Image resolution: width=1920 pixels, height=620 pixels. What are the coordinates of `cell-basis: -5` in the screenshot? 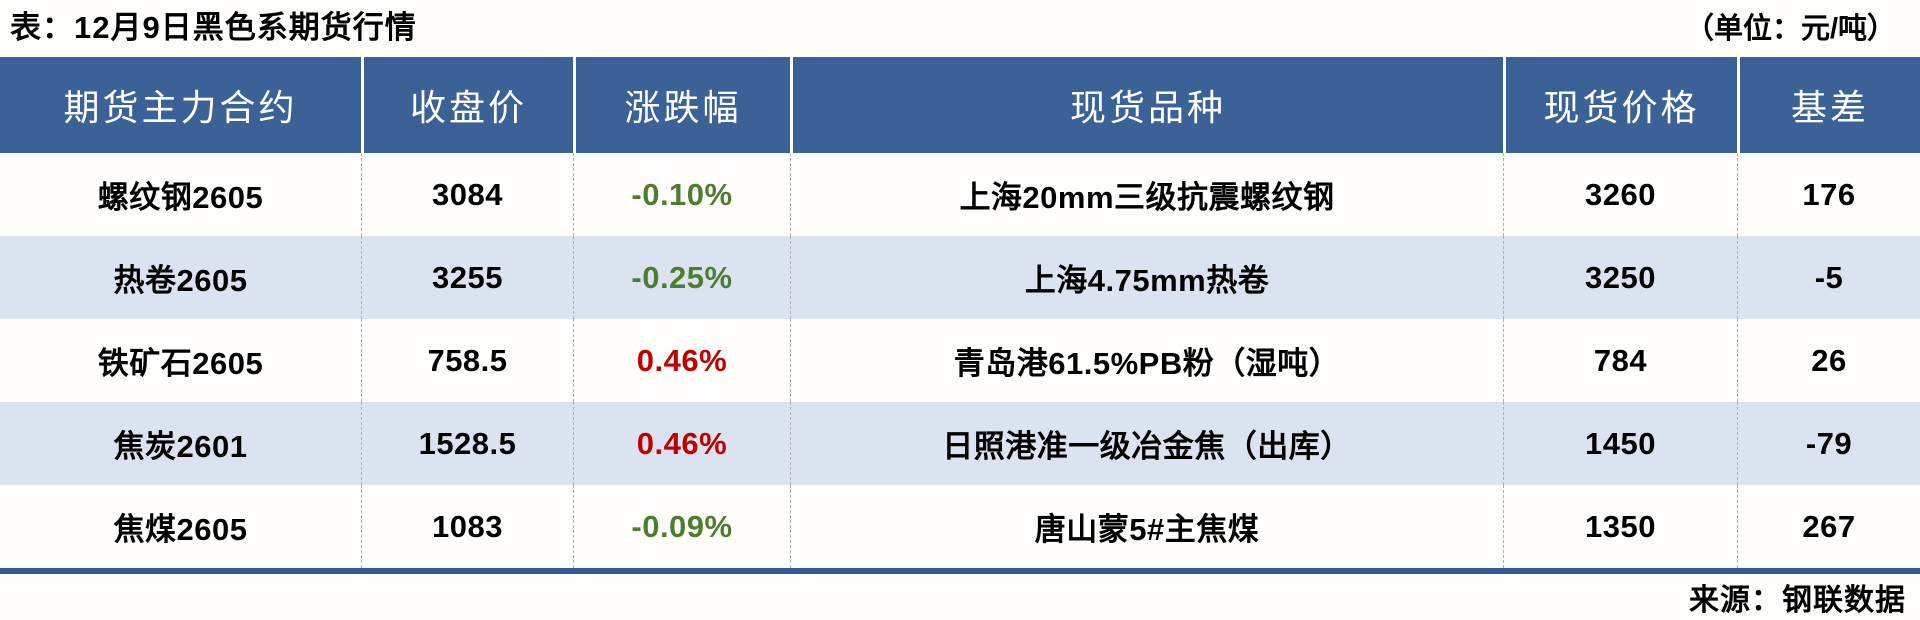 It's located at (1828, 277).